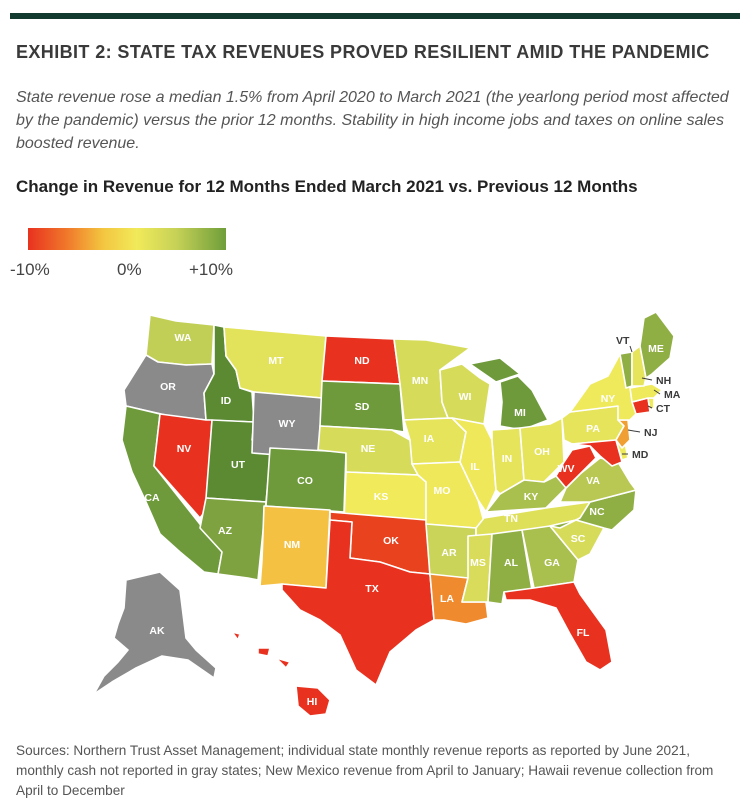 The width and height of the screenshot is (750, 808). I want to click on state-label-il: IL, so click(475, 467).